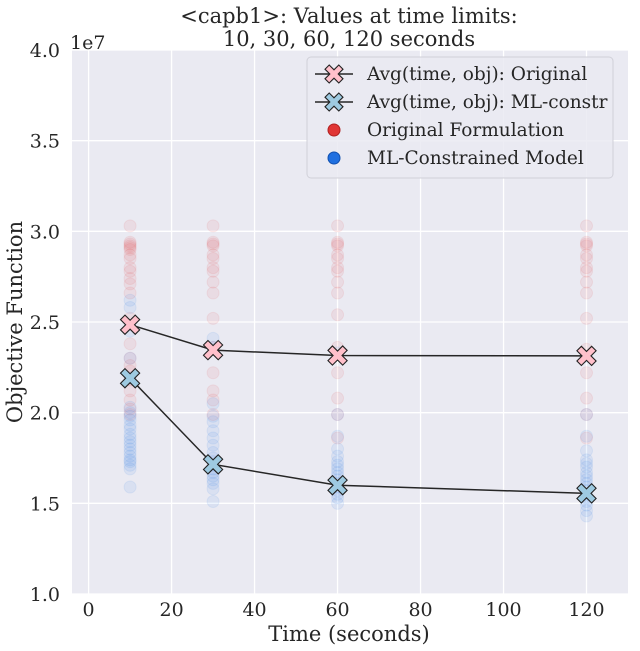  I want to click on average-series, so click(358, 340).